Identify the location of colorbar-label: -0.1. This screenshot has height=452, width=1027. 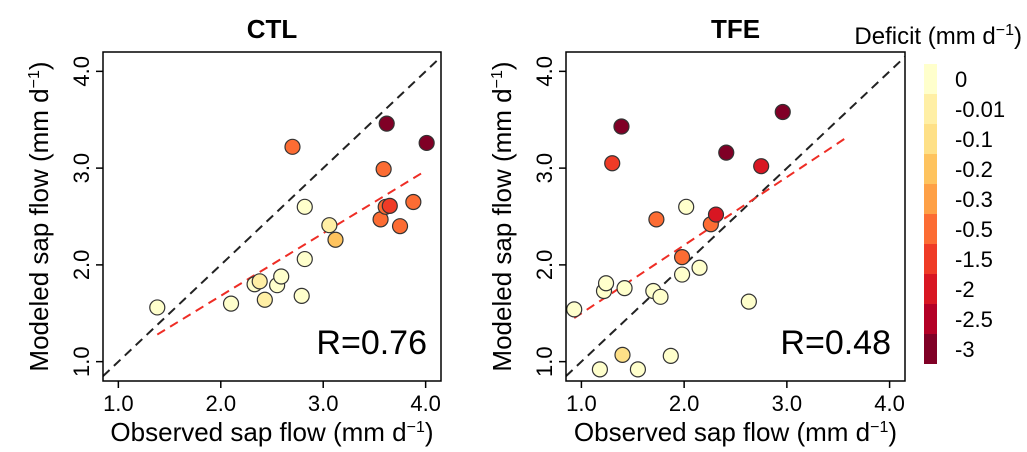
(974, 139).